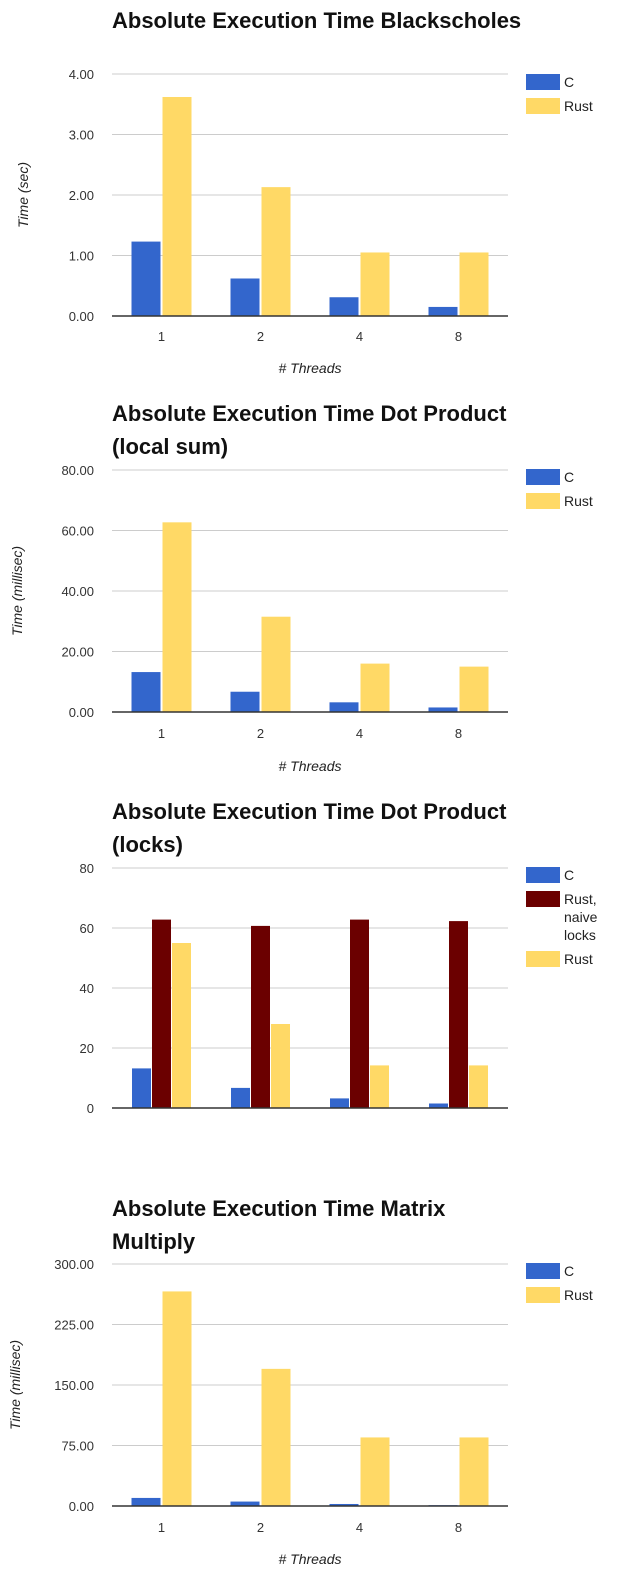  Describe the element at coordinates (77, 591) in the screenshot. I see `y-tick-label: 40.00` at that location.